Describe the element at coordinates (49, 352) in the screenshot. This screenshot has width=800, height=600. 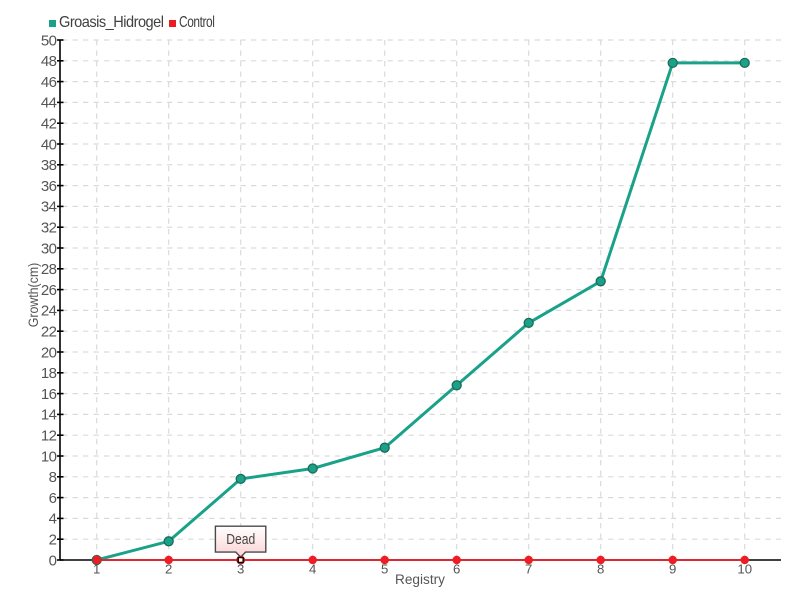
I see `svg-text: 20` at that location.